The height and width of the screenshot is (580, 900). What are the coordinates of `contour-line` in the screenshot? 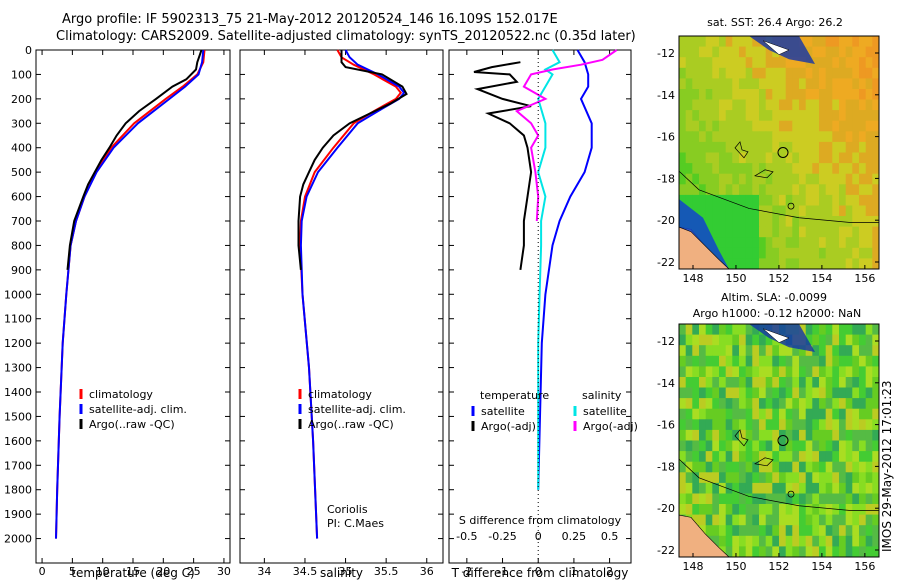 It's located at (778, 196).